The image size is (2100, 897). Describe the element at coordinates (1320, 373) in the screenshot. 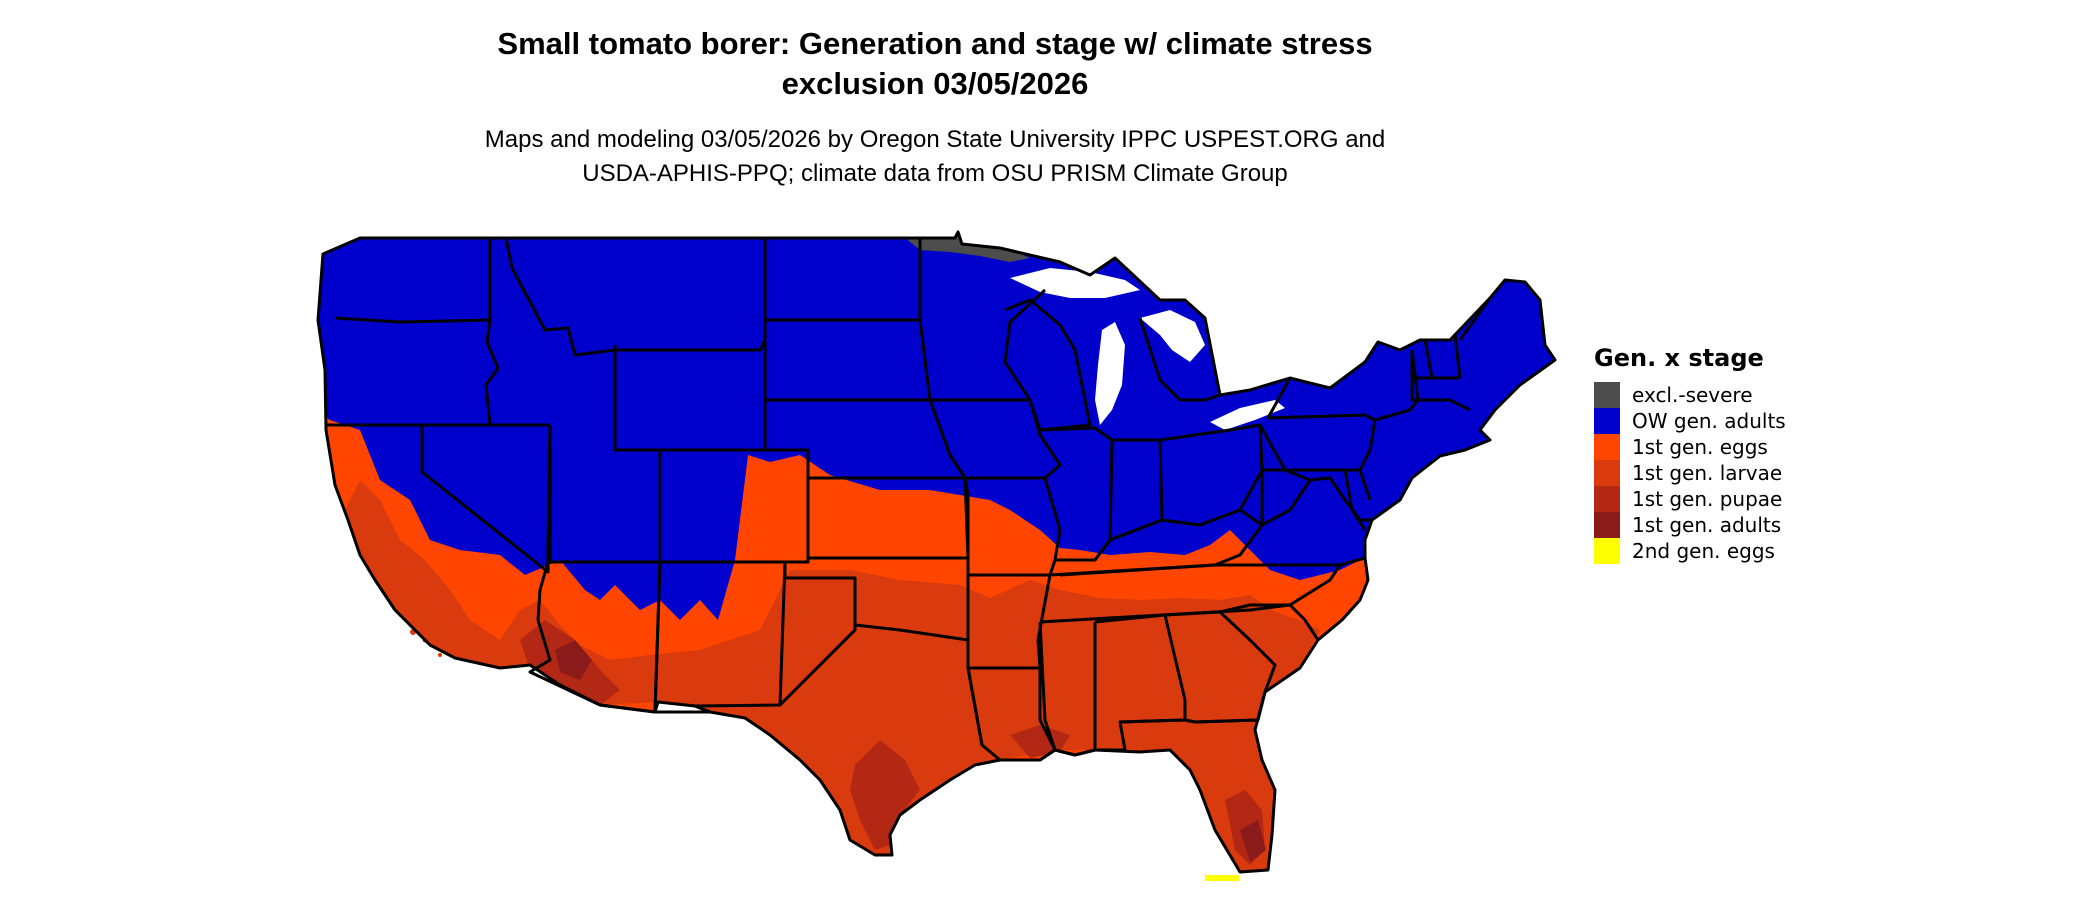

I see `lake-ontario` at that location.